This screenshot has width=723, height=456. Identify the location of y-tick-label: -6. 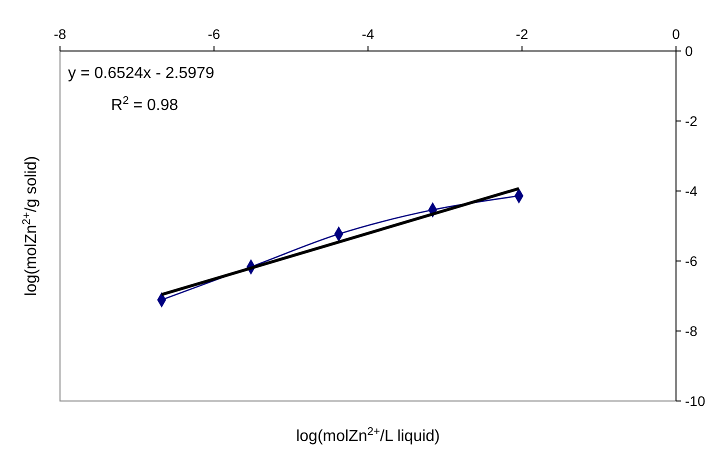
(691, 261).